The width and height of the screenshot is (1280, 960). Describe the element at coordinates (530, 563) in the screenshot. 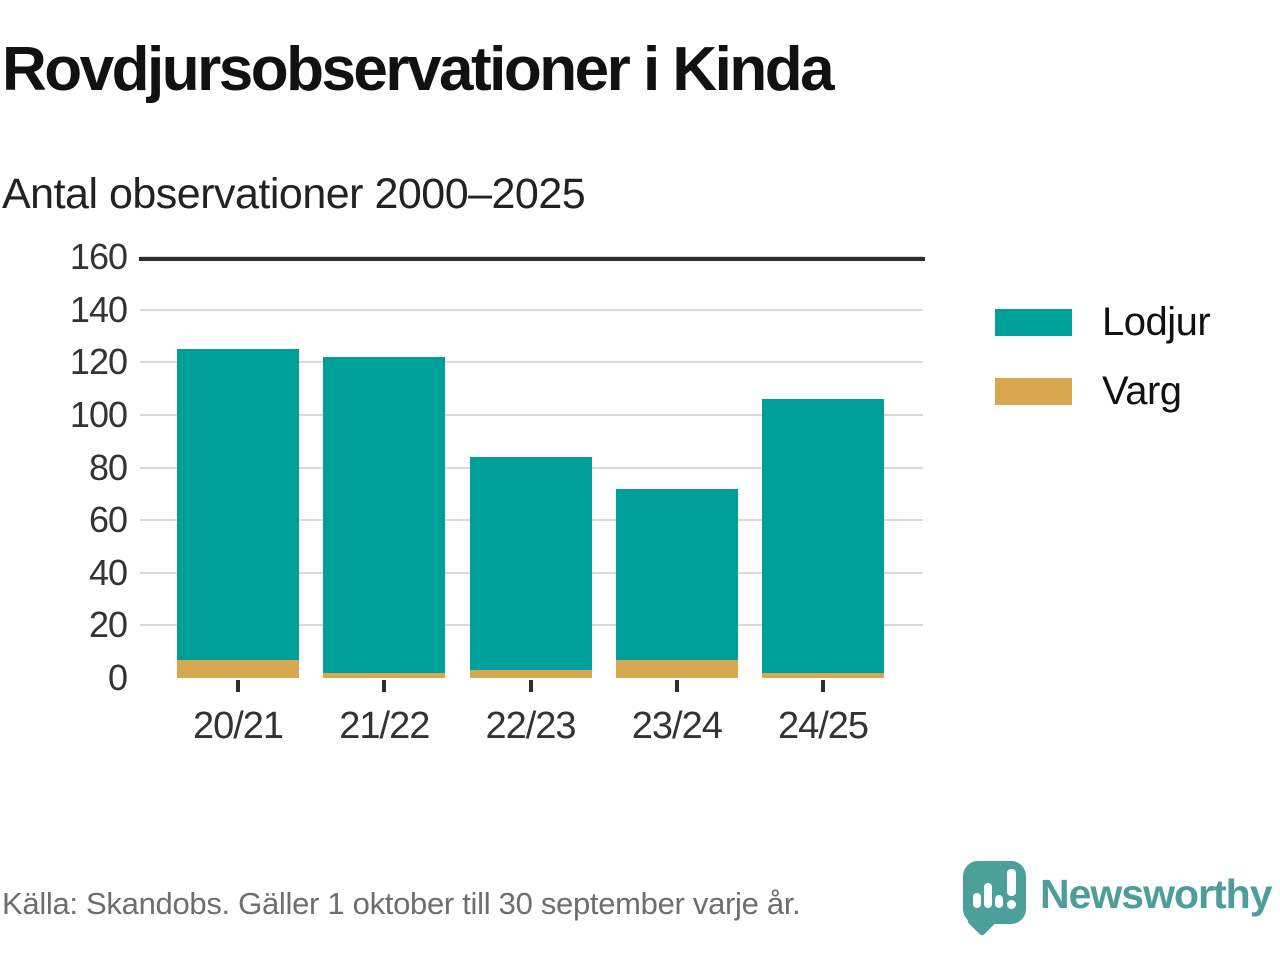

I see `bar-lodjur-22/23` at that location.